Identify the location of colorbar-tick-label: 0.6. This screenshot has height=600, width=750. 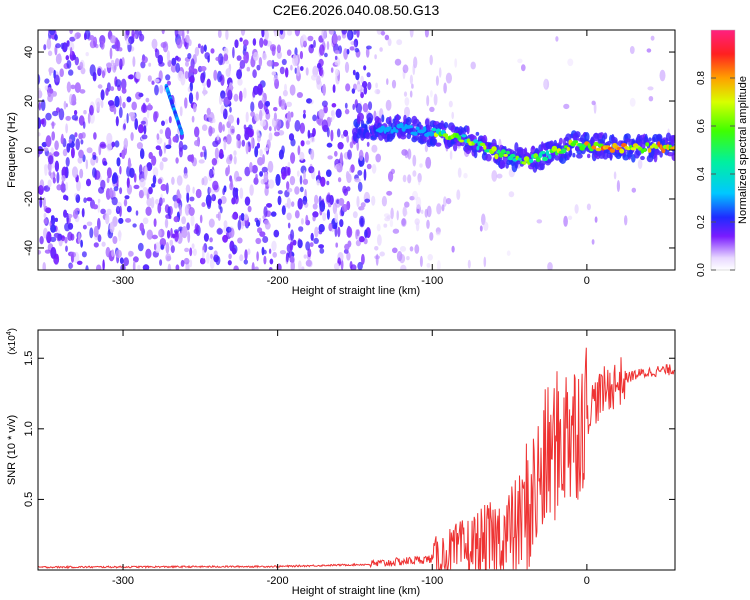
(701, 126).